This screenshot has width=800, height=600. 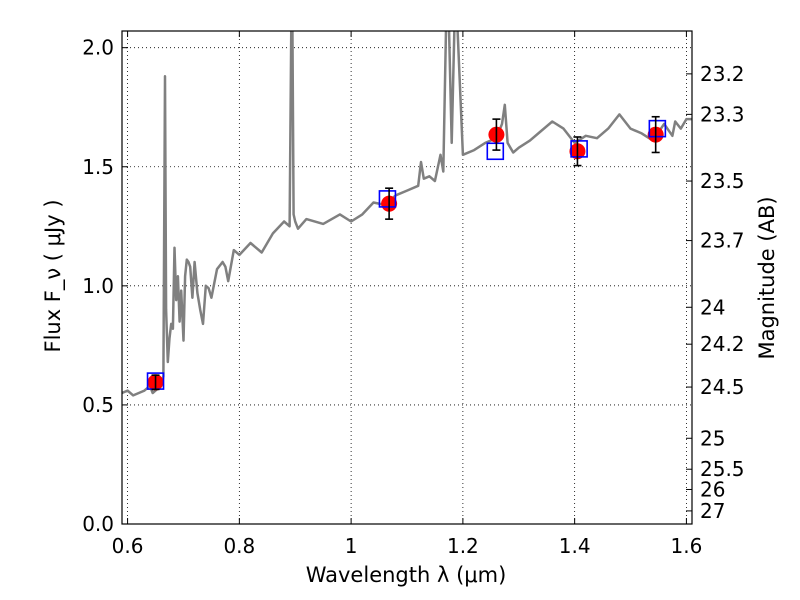 What do you see at coordinates (98, 286) in the screenshot?
I see `y-tick-label: 1.0` at bounding box center [98, 286].